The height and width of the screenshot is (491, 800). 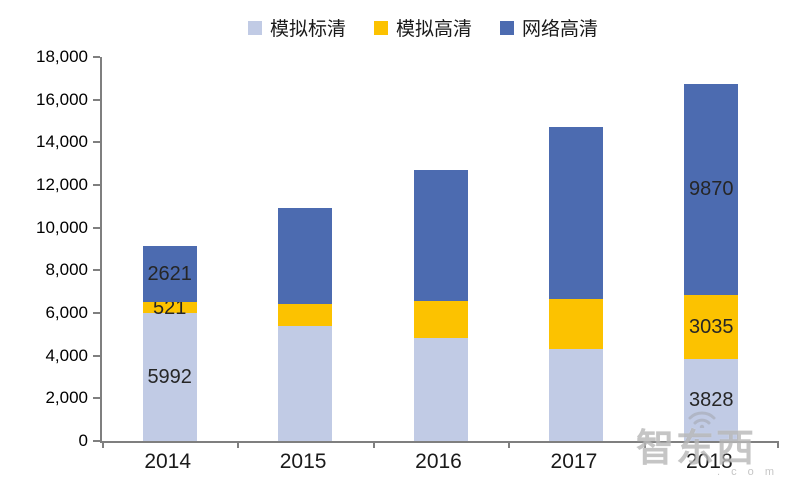 I want to click on x-axis-category-label: 2014, so click(x=168, y=461).